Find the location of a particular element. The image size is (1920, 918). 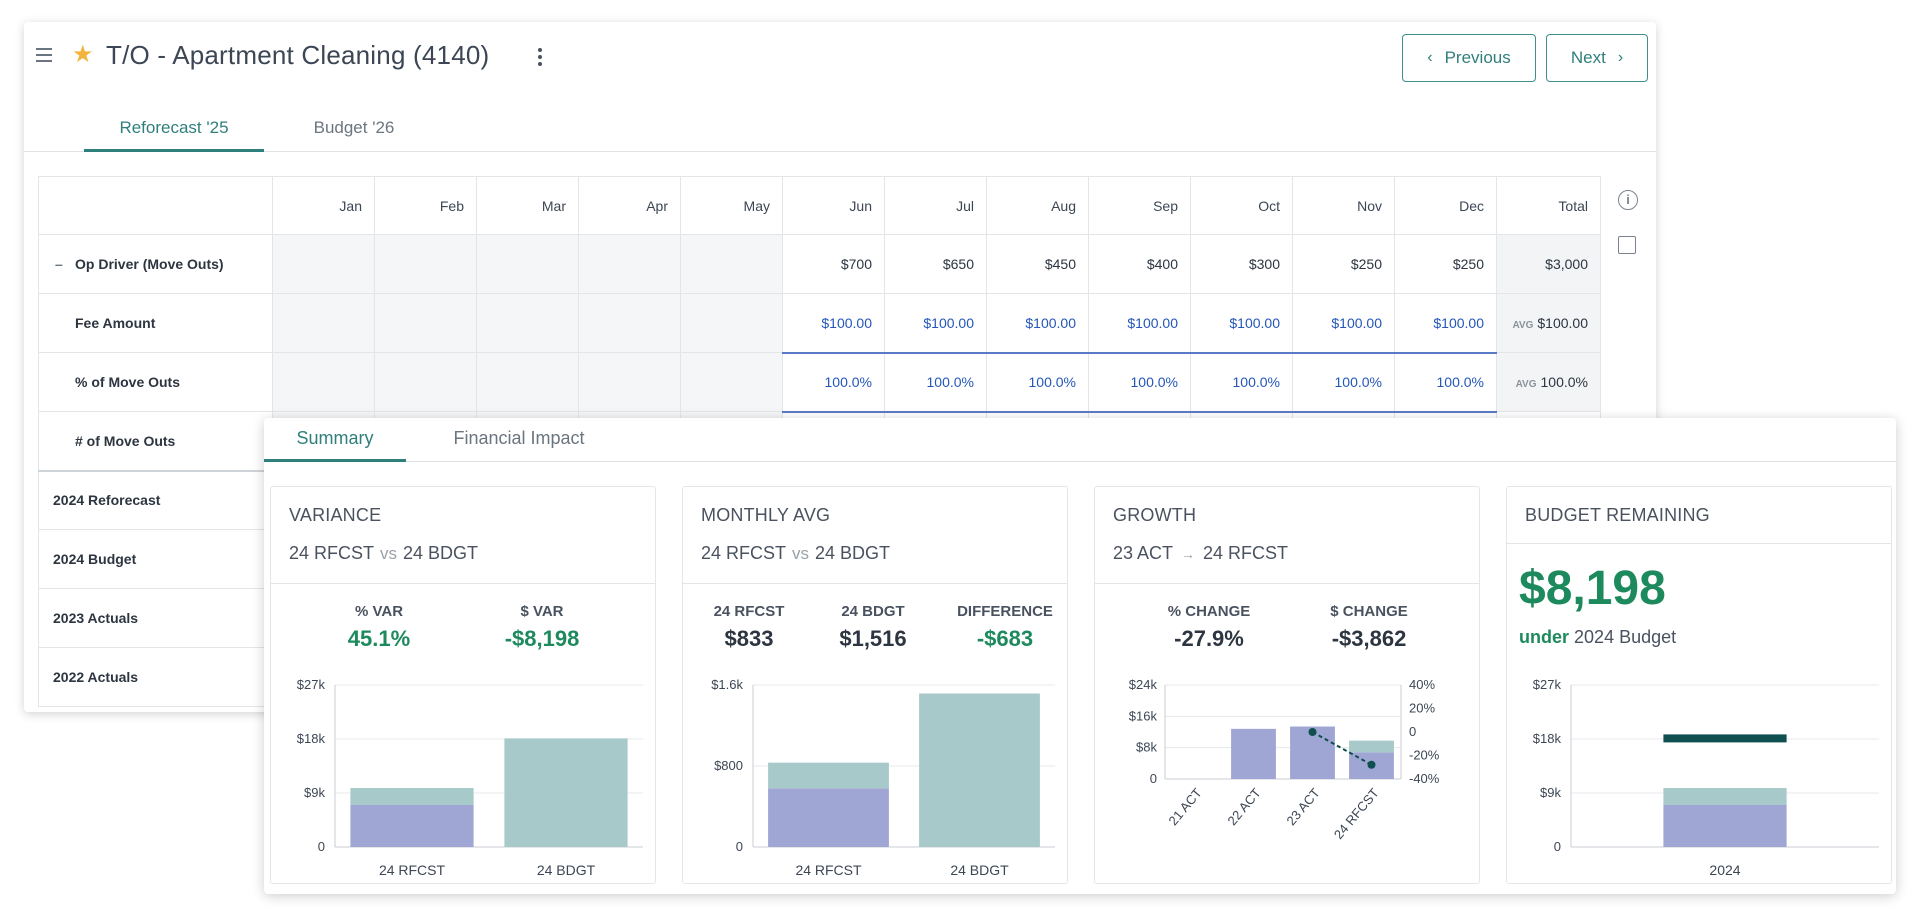

monthly-avg-chart: 0 $800 $1.6k 24 RFCST 24 BDGT is located at coordinates (883, 777).